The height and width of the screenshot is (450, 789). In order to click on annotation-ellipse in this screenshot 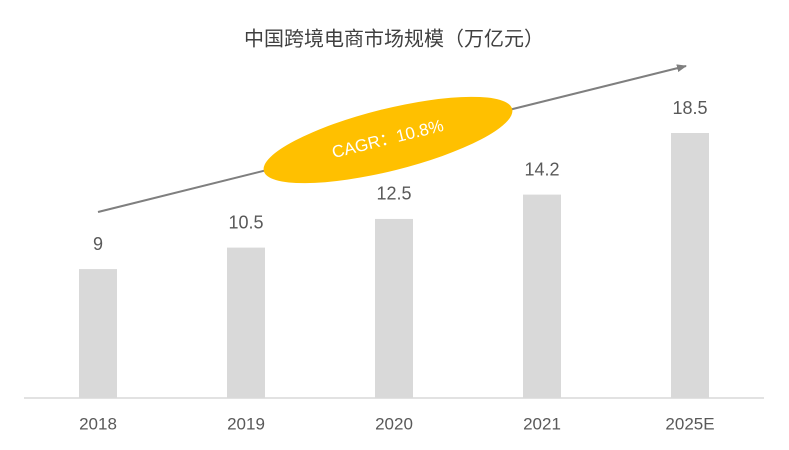, I will do `click(388, 140)`.